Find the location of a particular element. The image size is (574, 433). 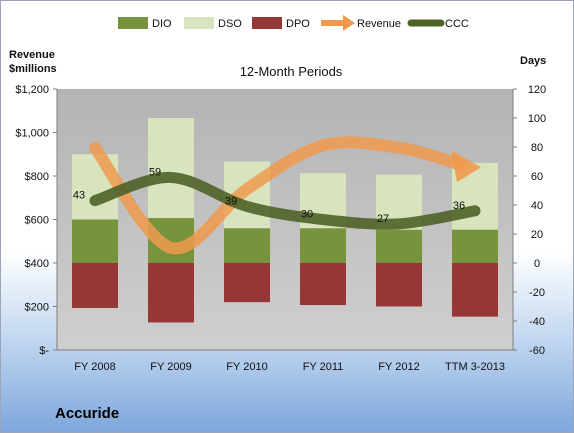

right-tick-label: 80 is located at coordinates (537, 148).